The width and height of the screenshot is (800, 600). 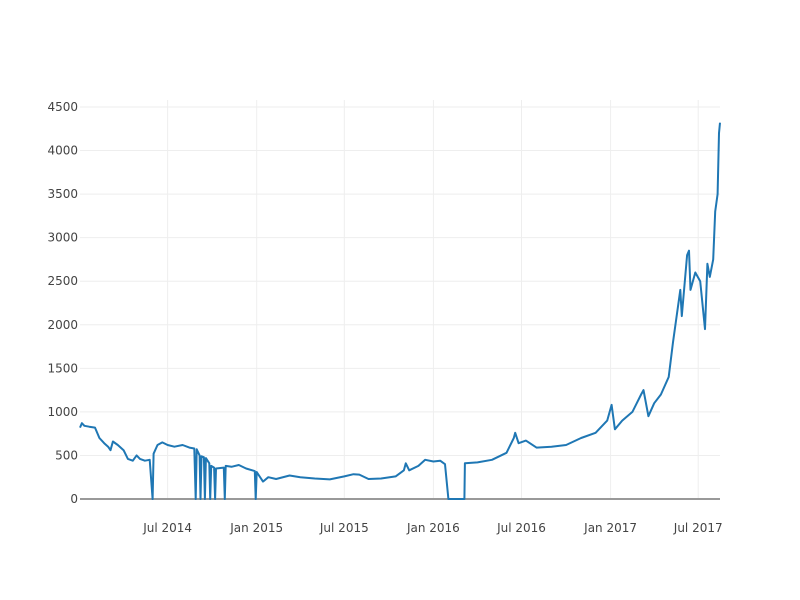 What do you see at coordinates (62, 151) in the screenshot?
I see `y-tick-label: 4000` at bounding box center [62, 151].